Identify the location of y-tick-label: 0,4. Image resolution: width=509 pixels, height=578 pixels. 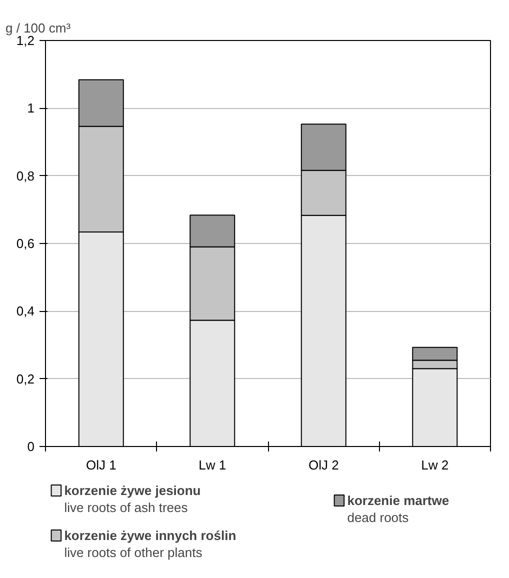
(25, 311).